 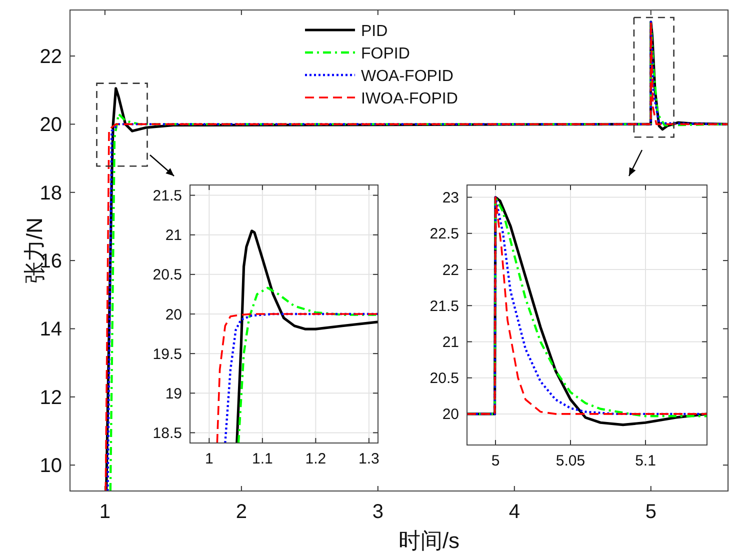 What do you see at coordinates (51, 466) in the screenshot?
I see `y-tick-label: 10` at bounding box center [51, 466].